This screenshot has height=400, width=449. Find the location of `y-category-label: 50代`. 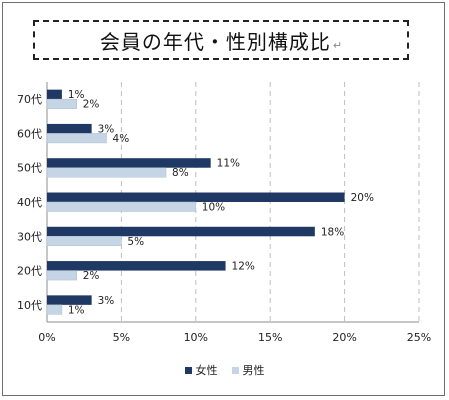

y-category-label: 50代 is located at coordinates (29, 168).